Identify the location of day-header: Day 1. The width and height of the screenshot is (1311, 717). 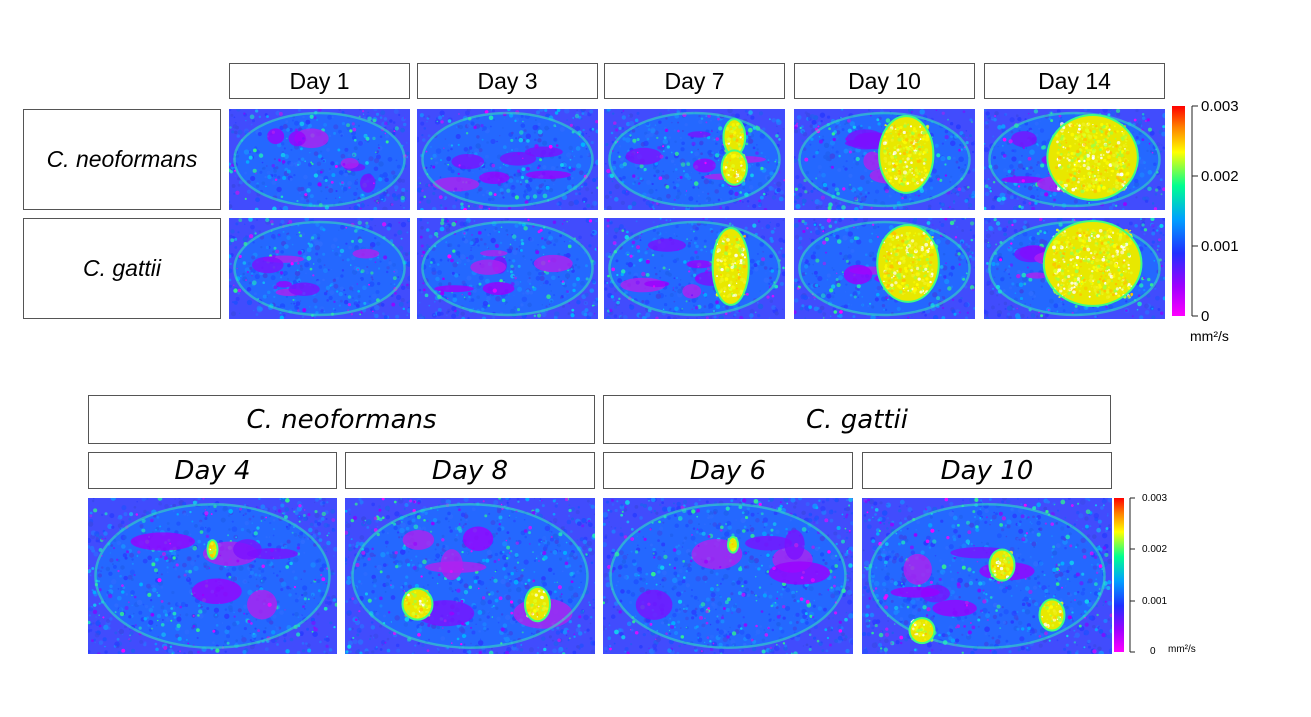
(319, 81).